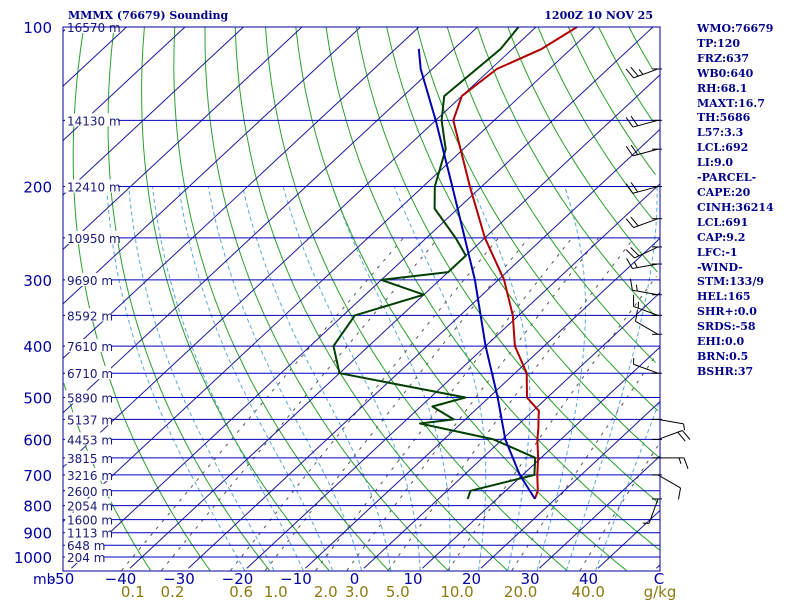  I want to click on mixing-ratio-label: 3.0, so click(357, 591).